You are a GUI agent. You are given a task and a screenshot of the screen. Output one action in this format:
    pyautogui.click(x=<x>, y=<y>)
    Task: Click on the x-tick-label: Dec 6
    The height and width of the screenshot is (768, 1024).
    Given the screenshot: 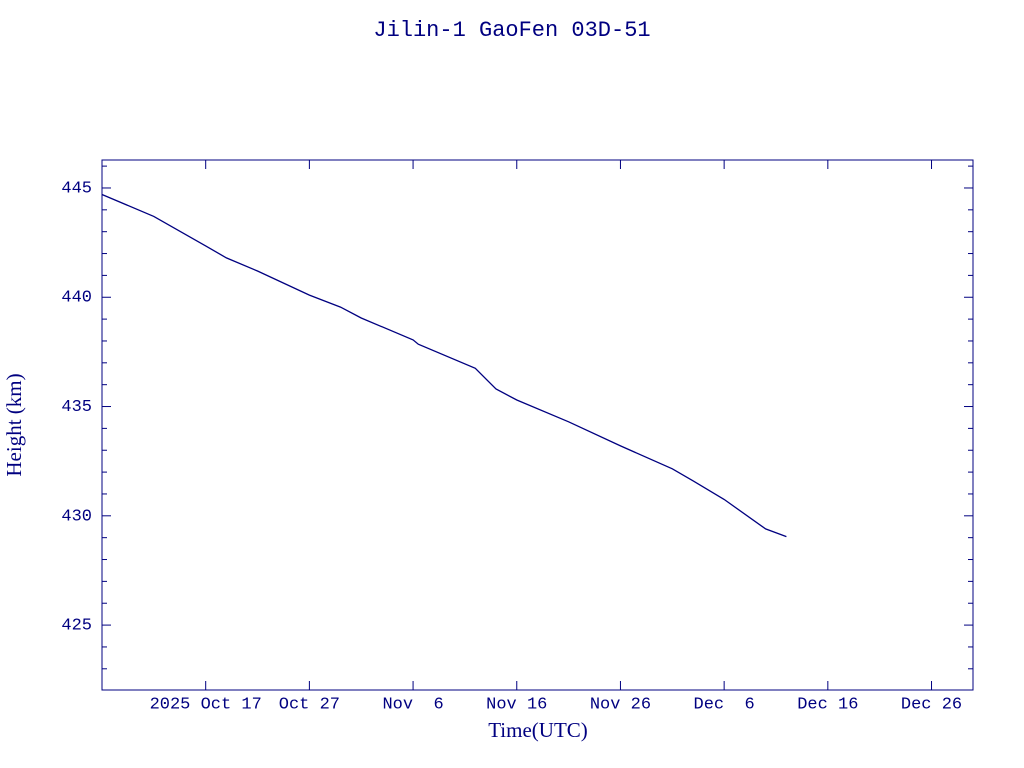 What is the action you would take?
    pyautogui.click(x=724, y=704)
    